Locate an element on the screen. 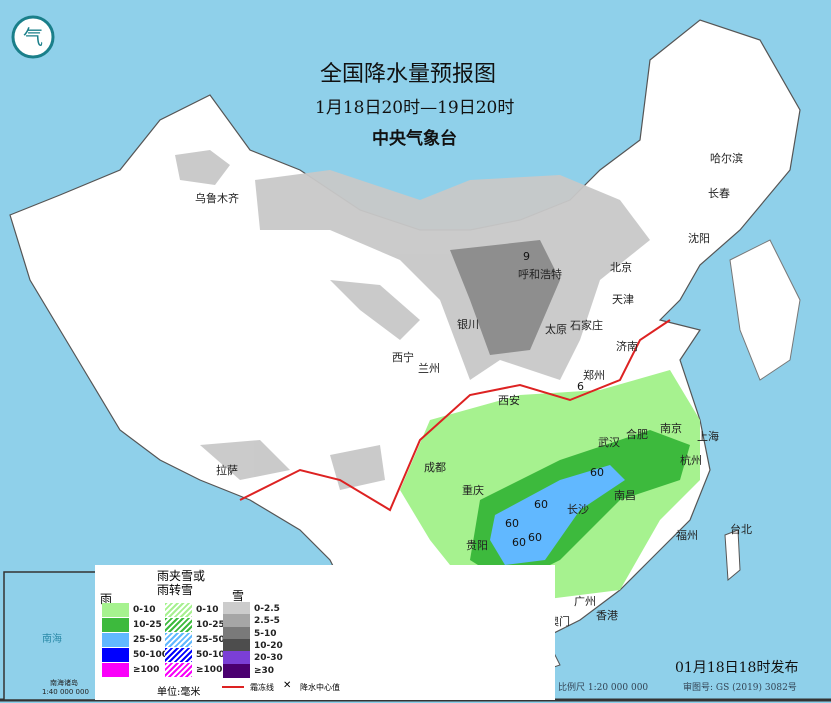 The height and width of the screenshot is (703, 831). legend-sleet-title: 雨夹雪或雨转雪 is located at coordinates (181, 583).